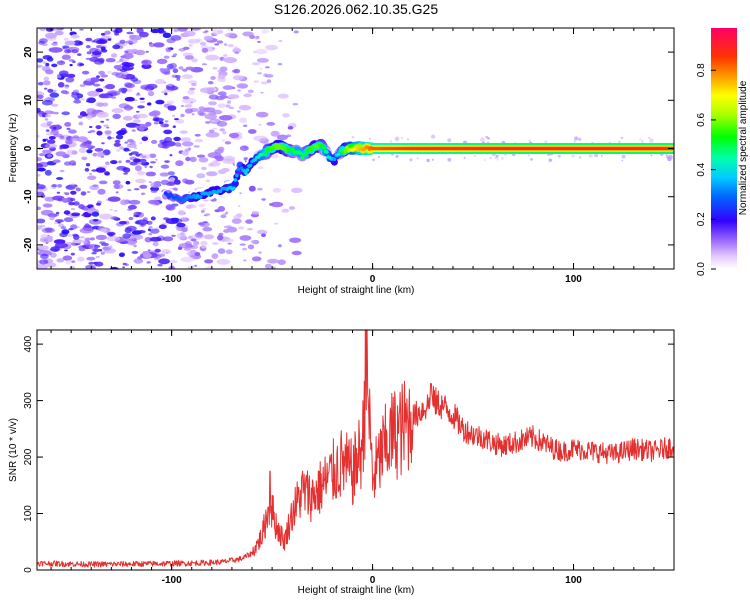 The image size is (750, 600). Describe the element at coordinates (706, 169) in the screenshot. I see `colorbar-ticks: 0.0 0.2 0.4 0.6 0.8` at that location.